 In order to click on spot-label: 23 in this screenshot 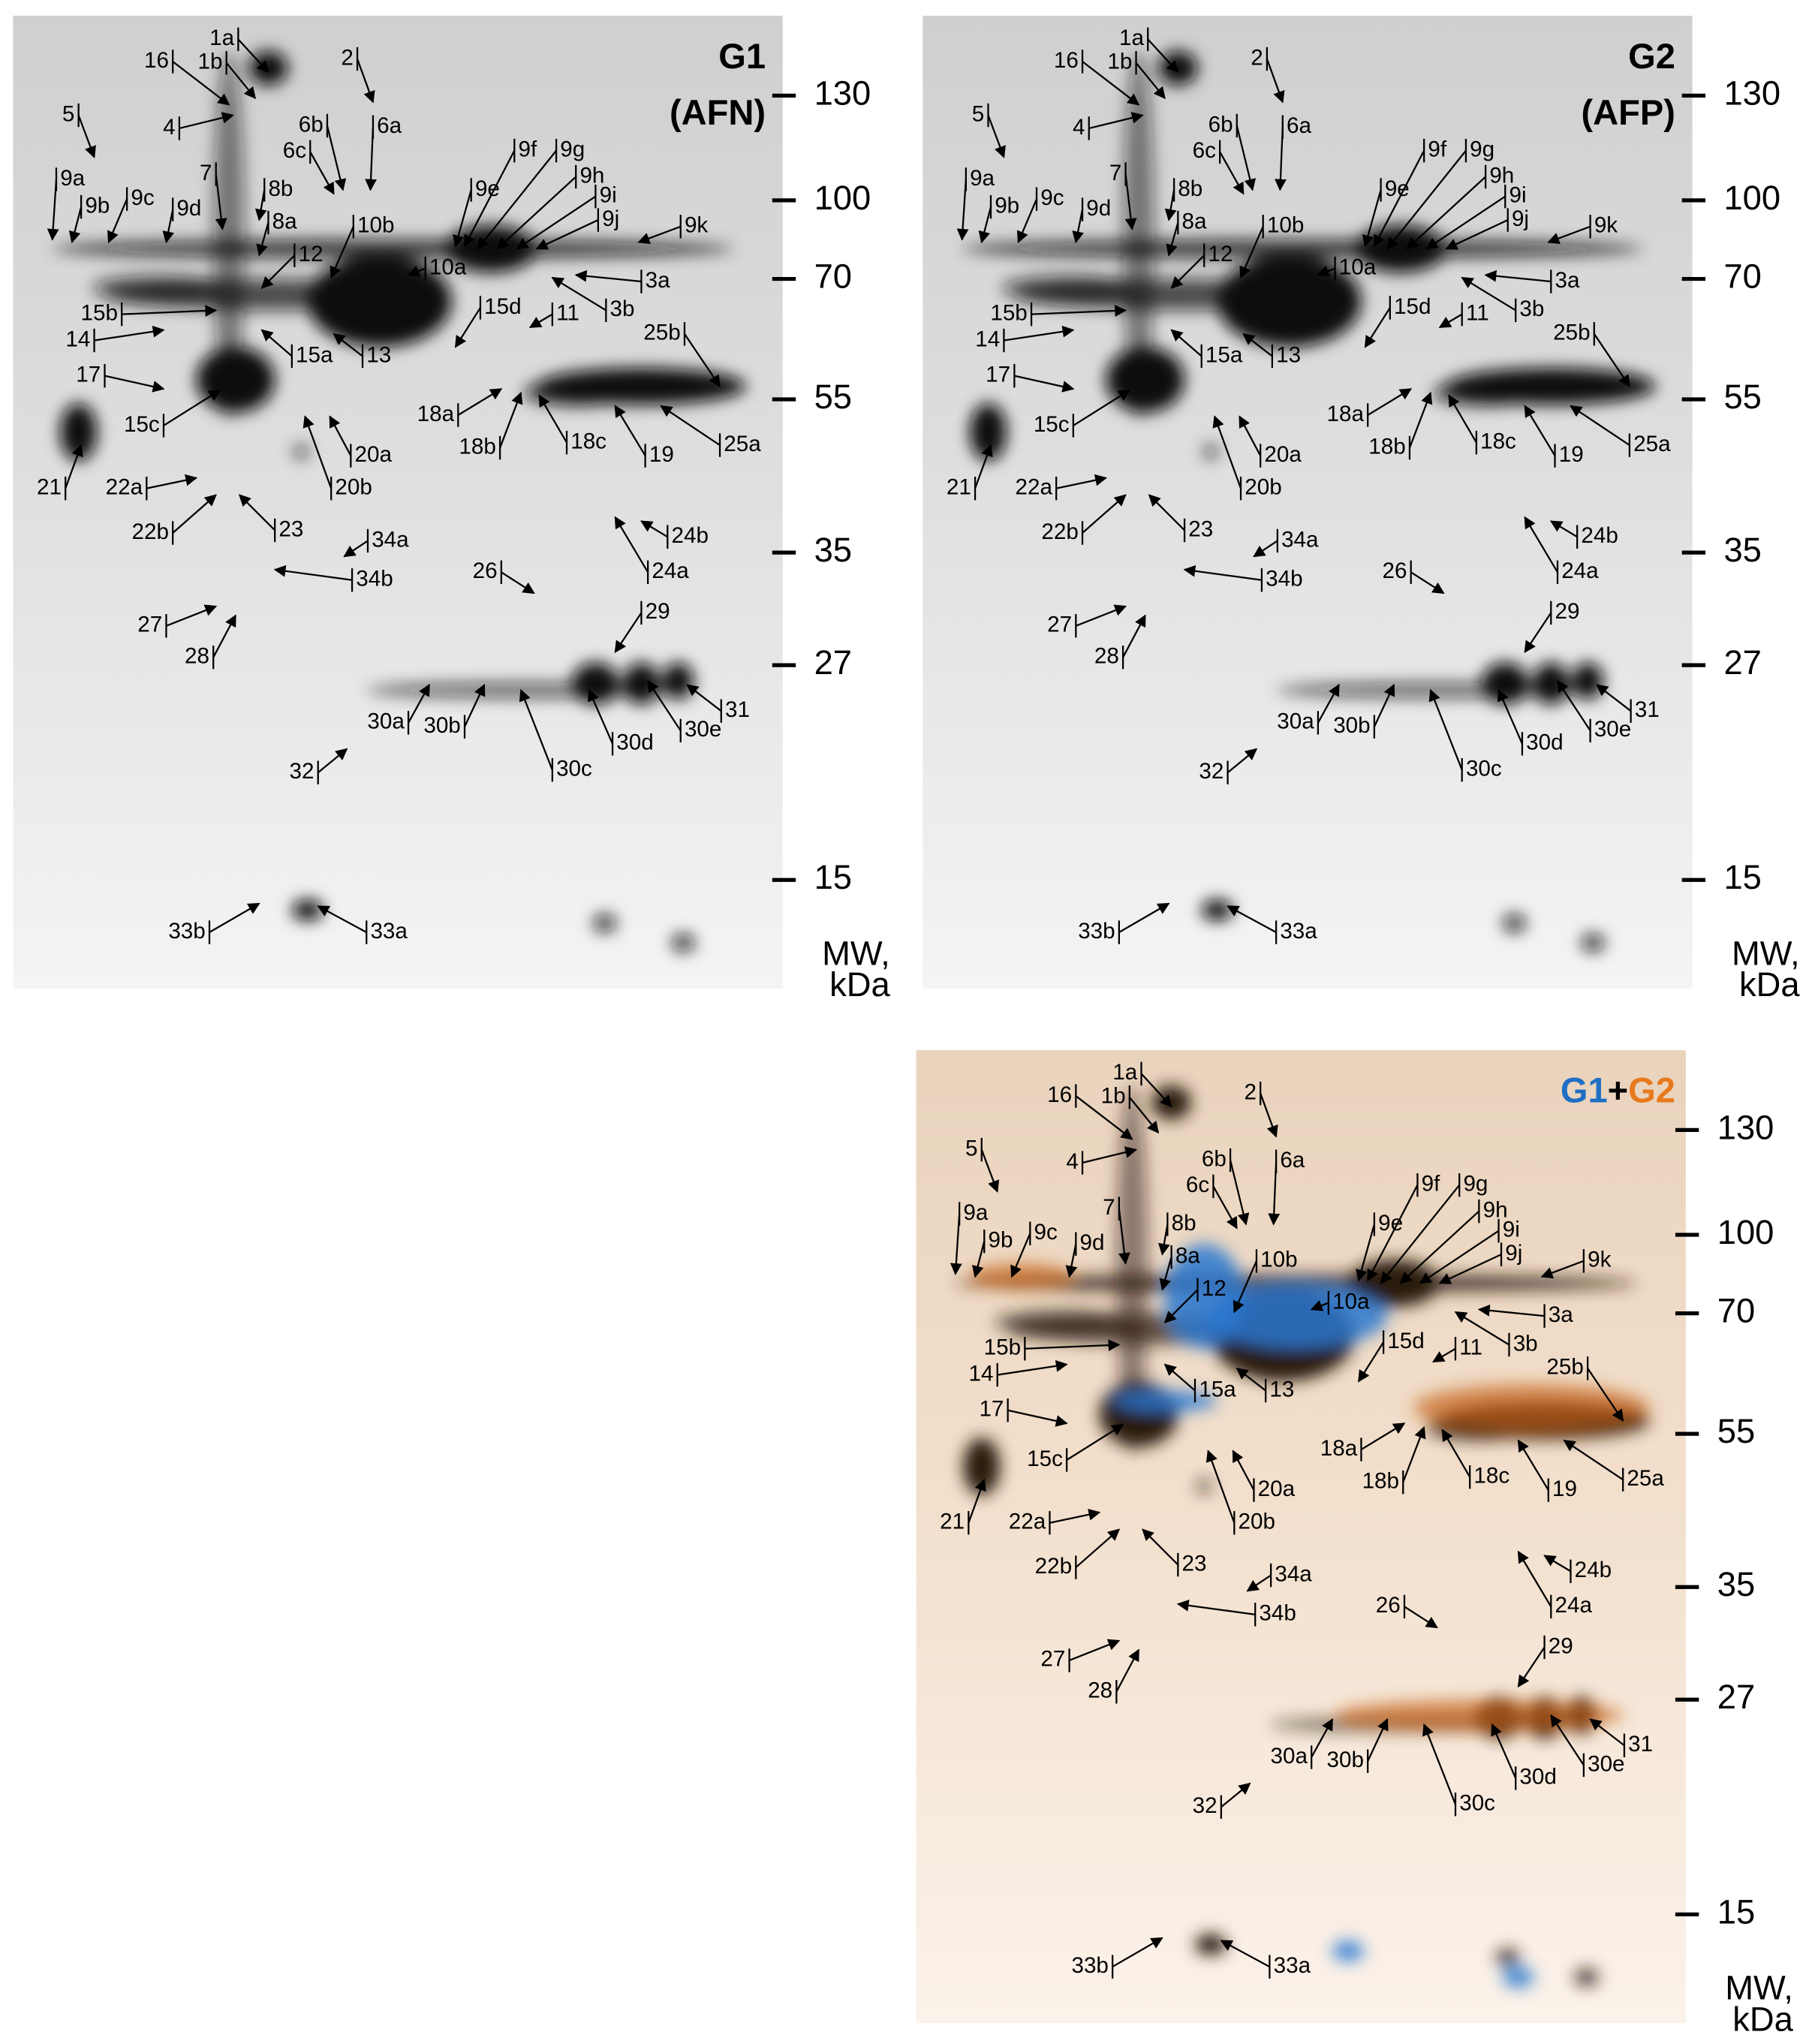, I will do `click(1194, 1564)`.